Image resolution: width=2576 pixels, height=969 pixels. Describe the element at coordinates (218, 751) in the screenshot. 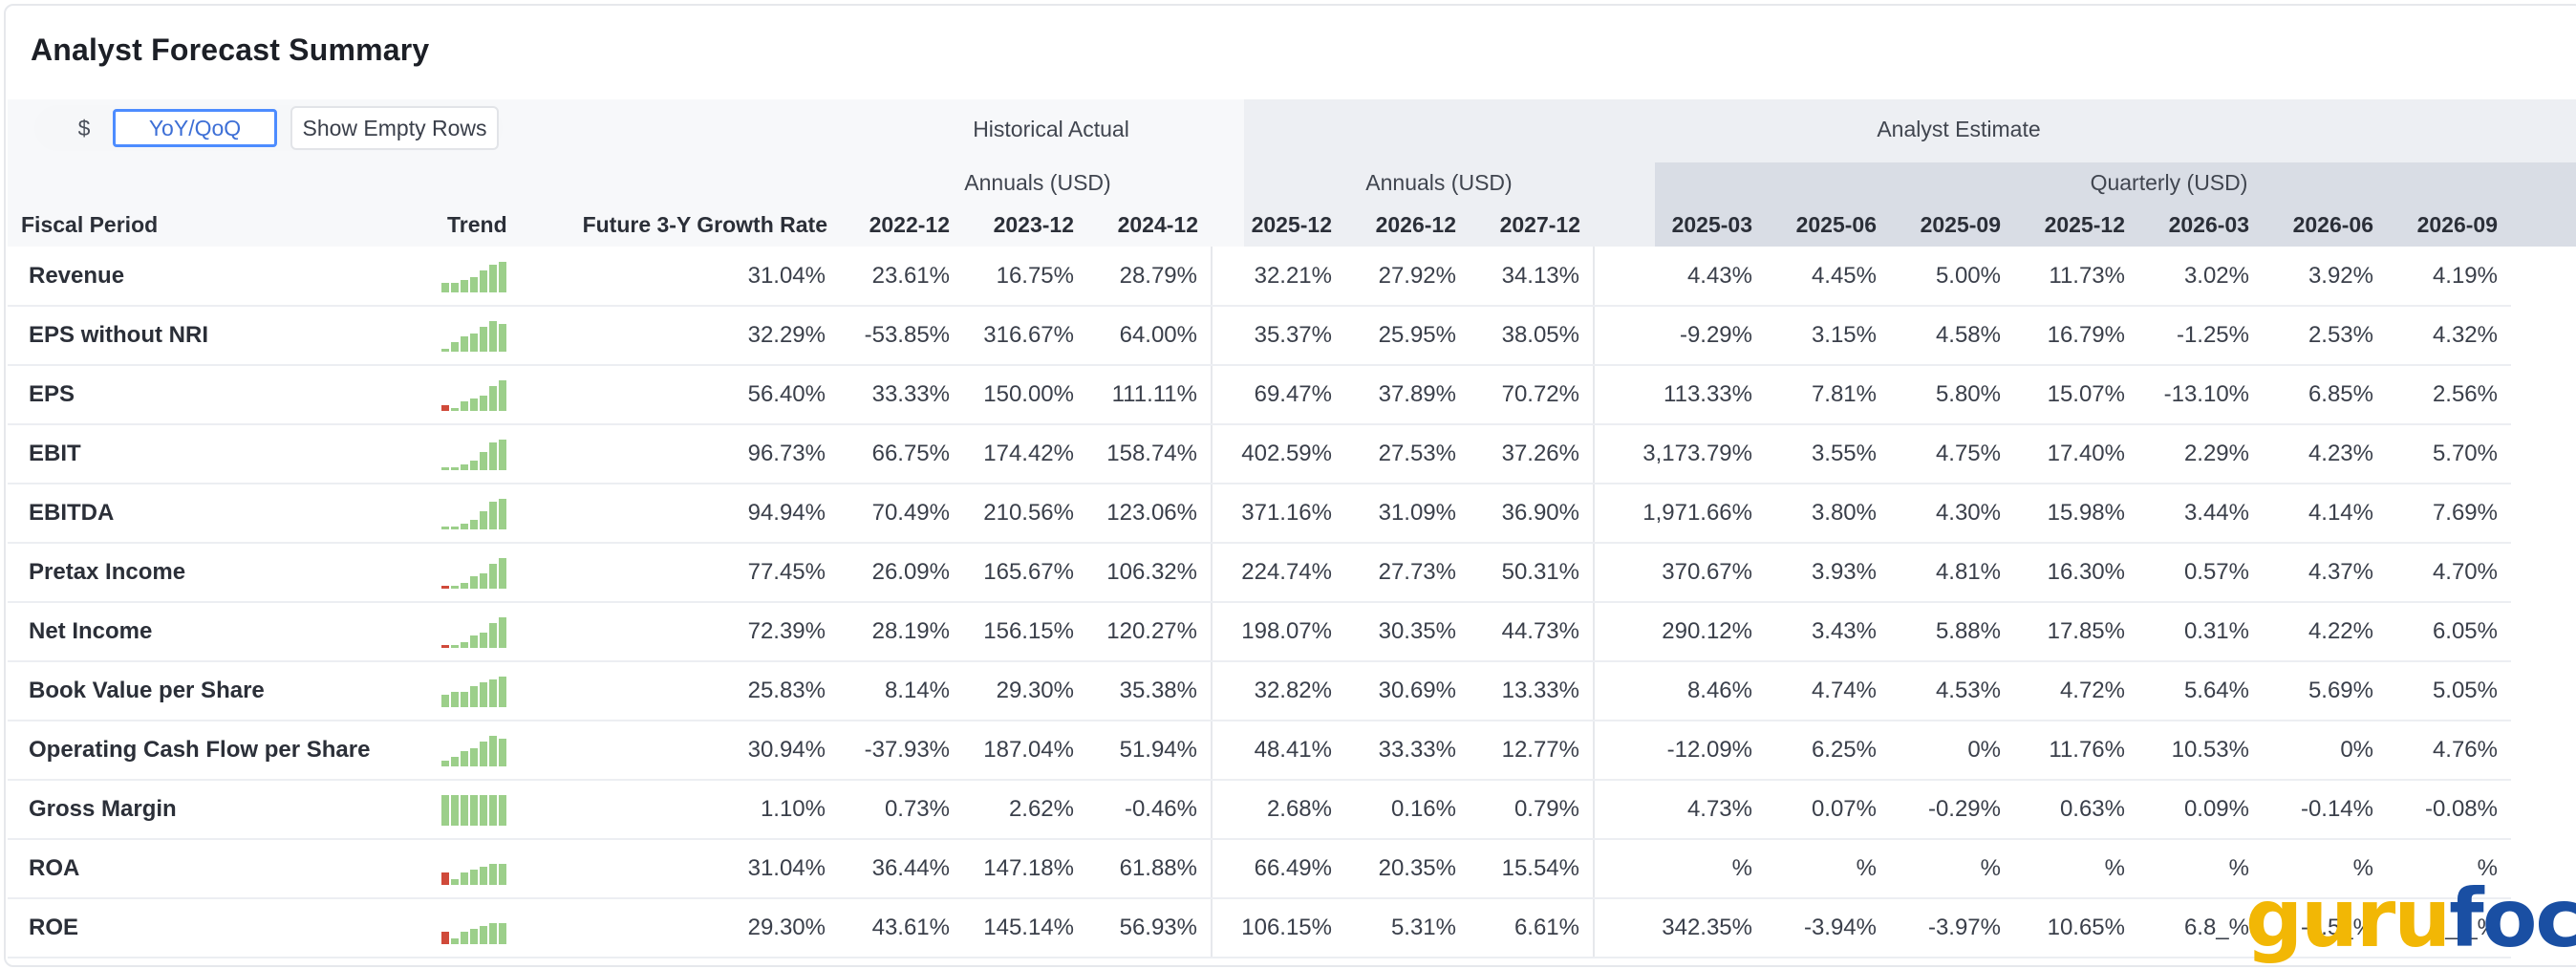

I see `row-label: Operating Cash Flow per Share` at that location.